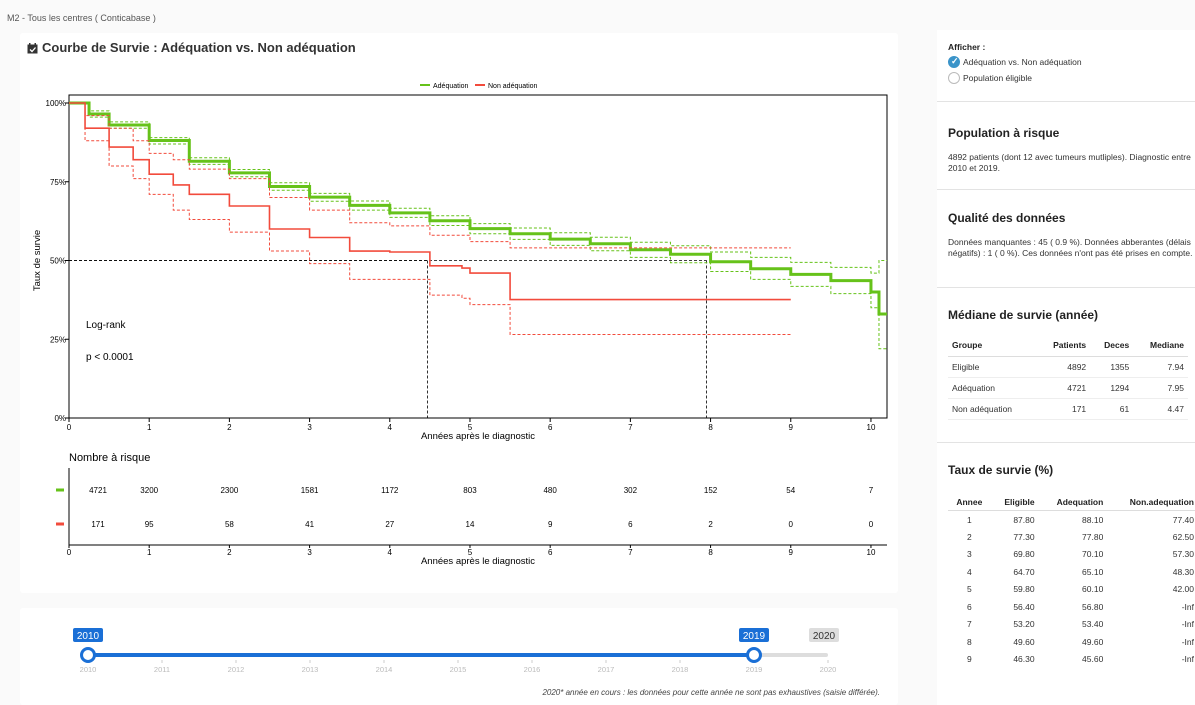 The image size is (1195, 705). What do you see at coordinates (969, 624) in the screenshot?
I see `rate-cell: 7` at bounding box center [969, 624].